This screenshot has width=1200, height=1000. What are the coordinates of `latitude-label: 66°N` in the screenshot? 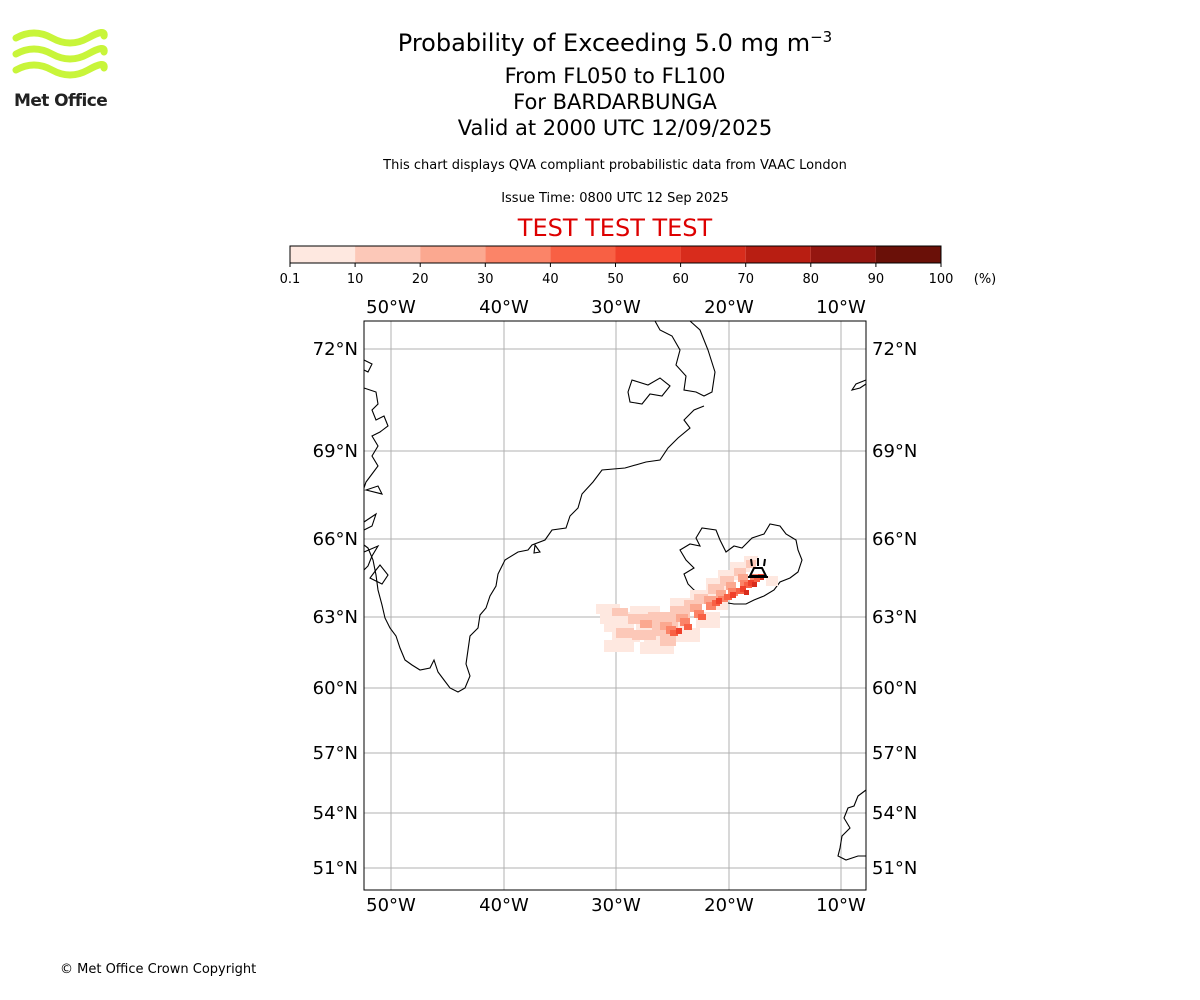 It's located at (894, 539).